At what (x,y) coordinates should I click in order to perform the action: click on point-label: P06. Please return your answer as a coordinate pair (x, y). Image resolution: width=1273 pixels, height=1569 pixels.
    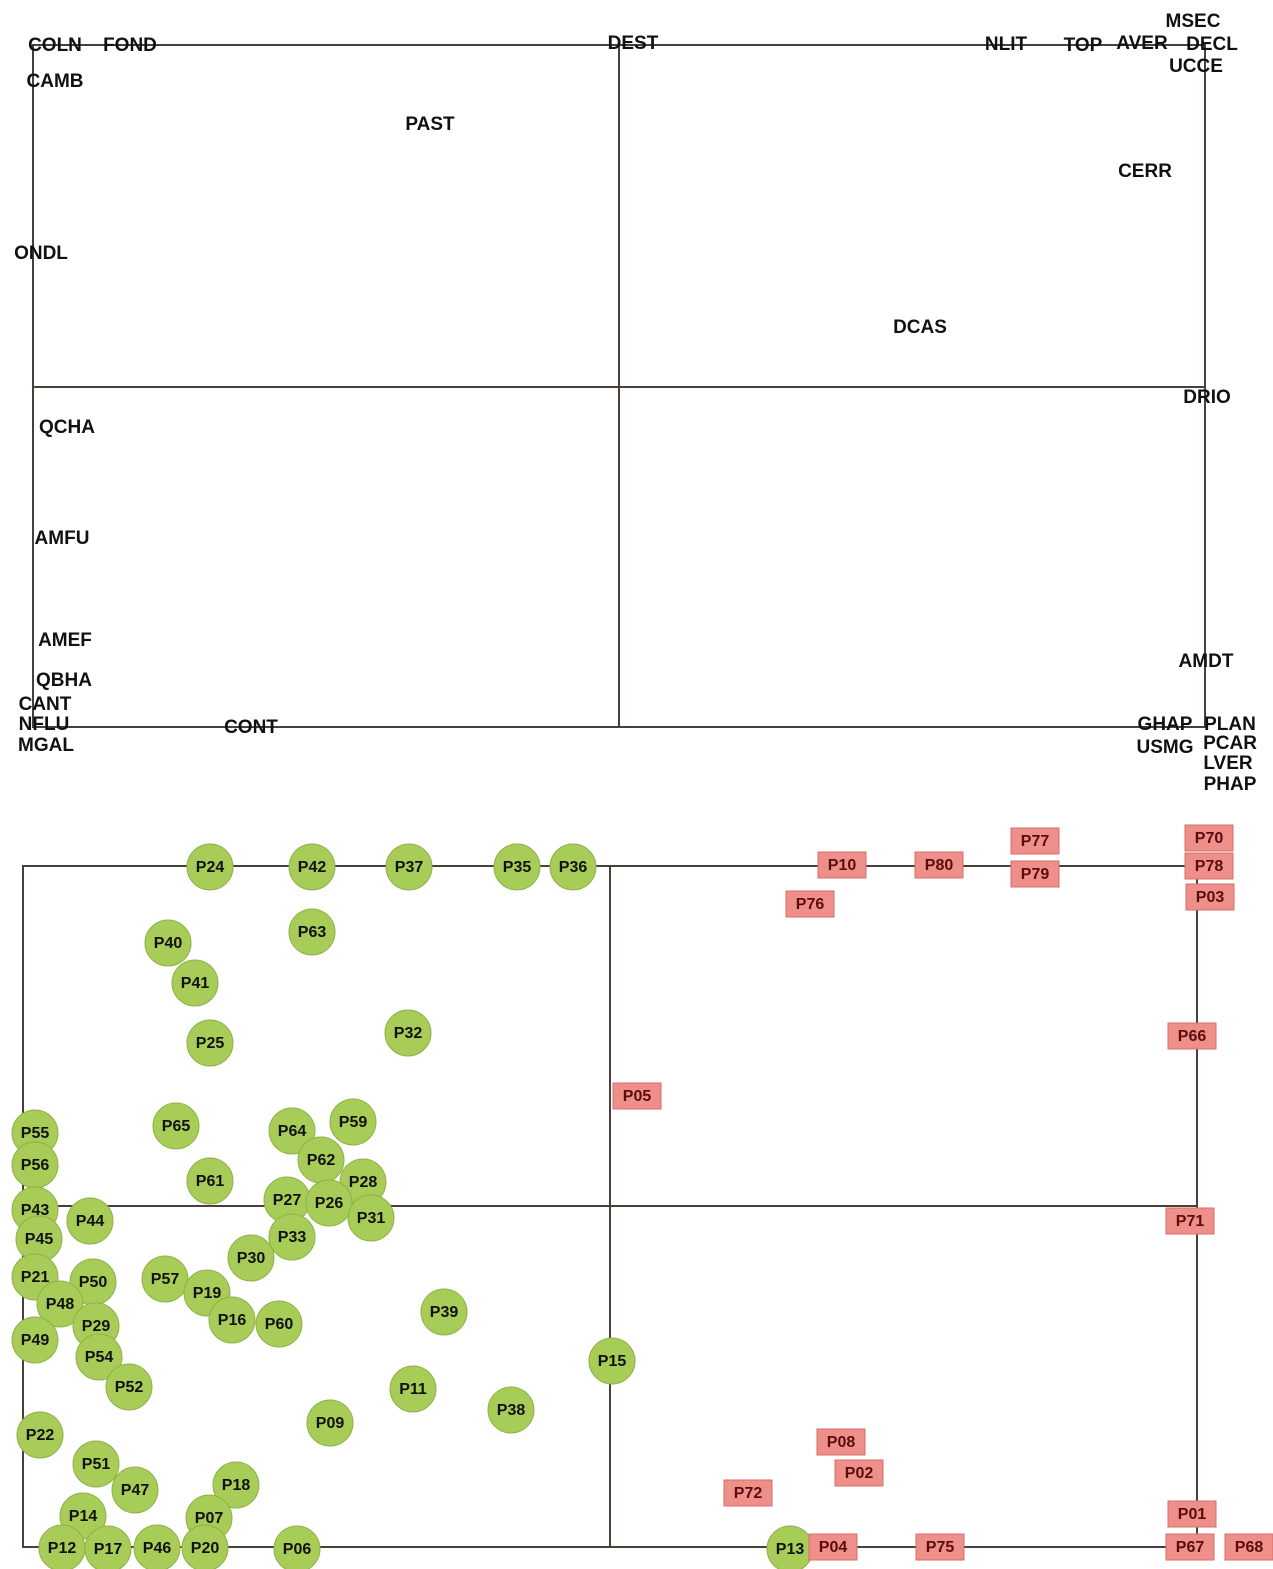
    Looking at the image, I should click on (297, 1549).